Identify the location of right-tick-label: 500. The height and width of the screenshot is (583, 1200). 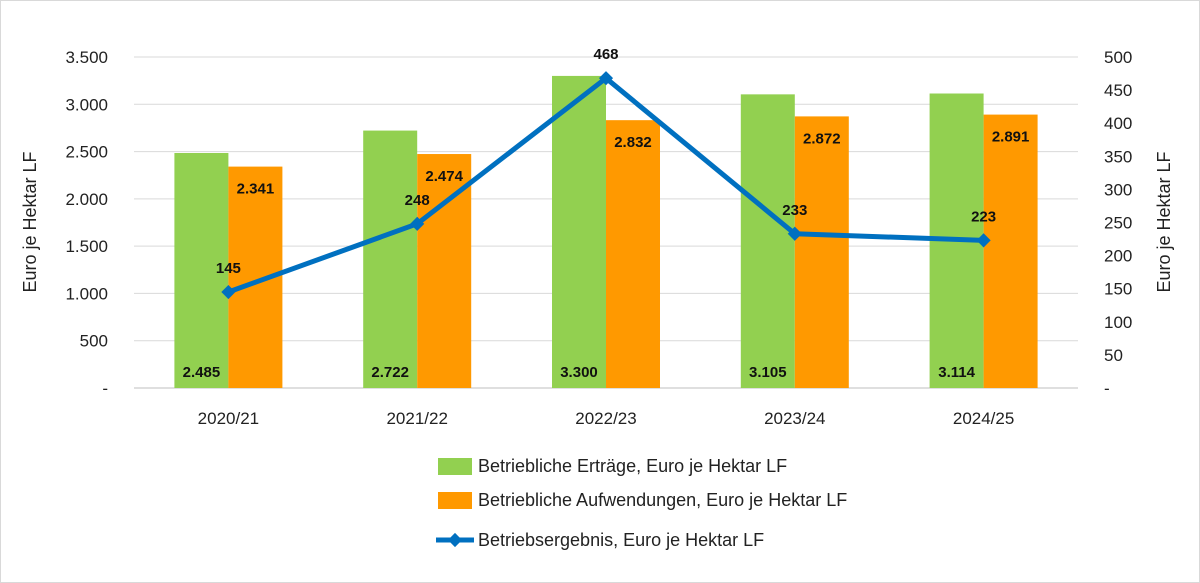
(1118, 57).